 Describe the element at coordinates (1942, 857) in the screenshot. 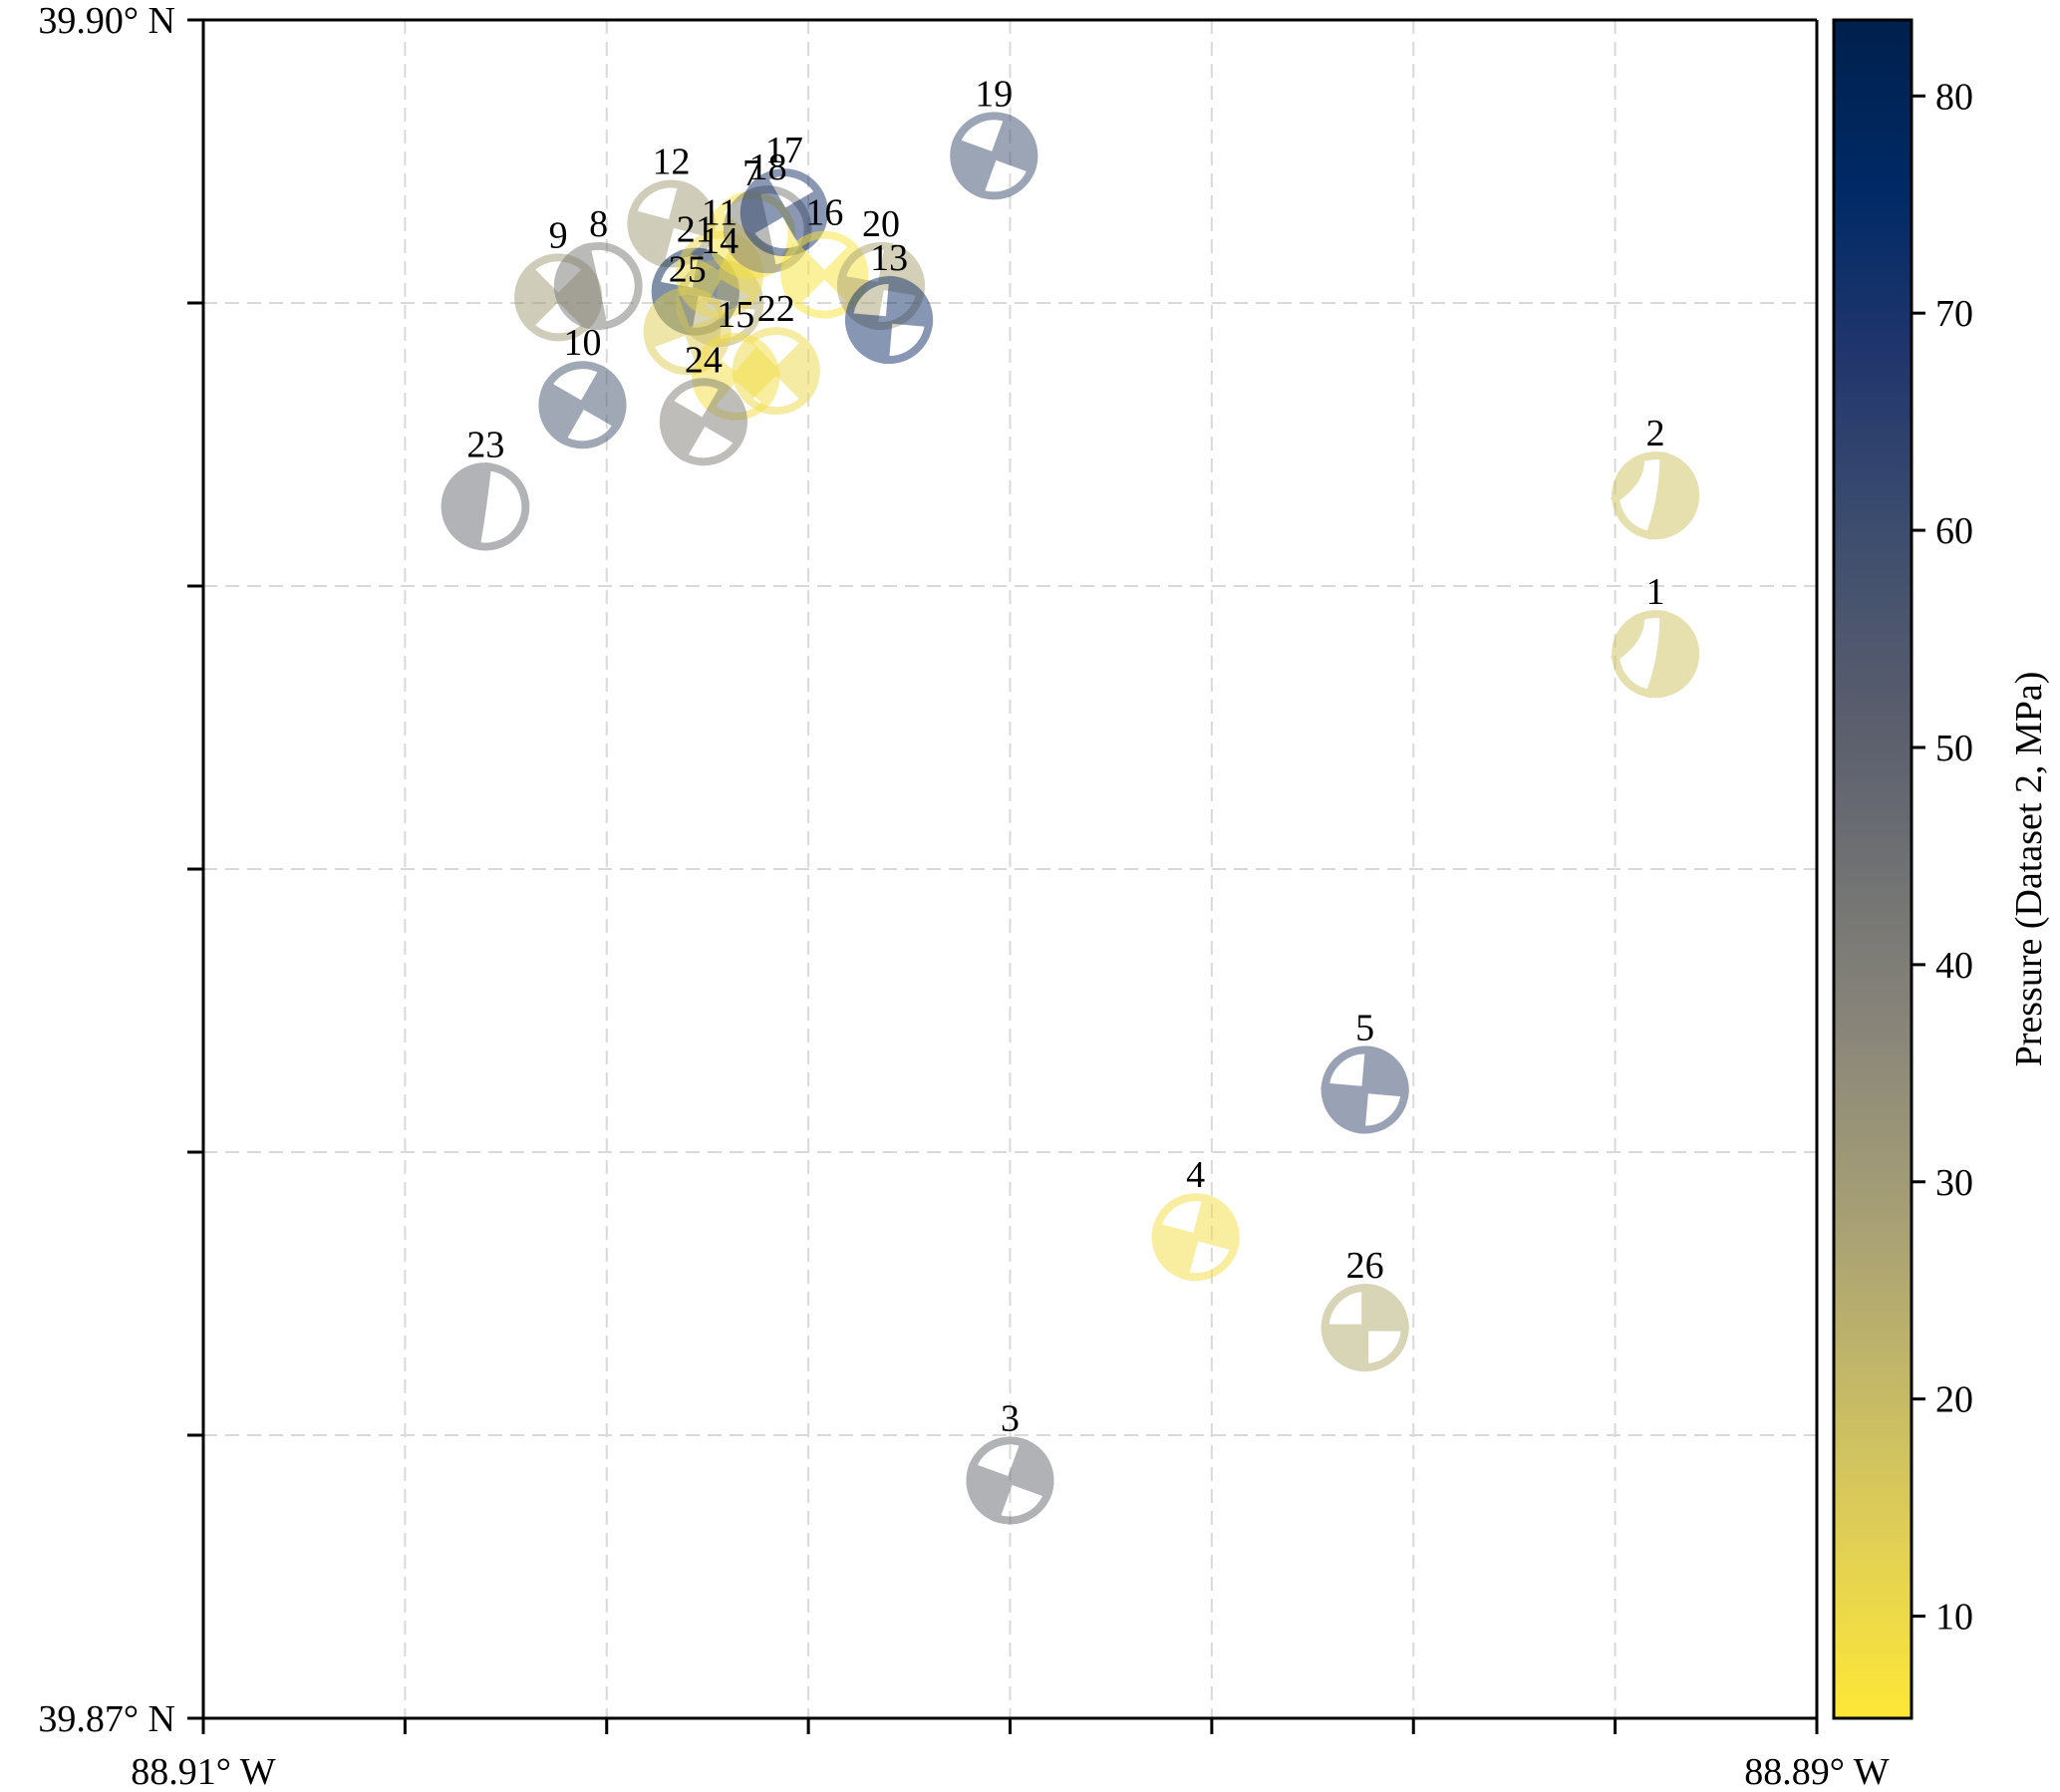

I see `colorbar-ticks: 10 20 30 40 50 60 70 80` at that location.